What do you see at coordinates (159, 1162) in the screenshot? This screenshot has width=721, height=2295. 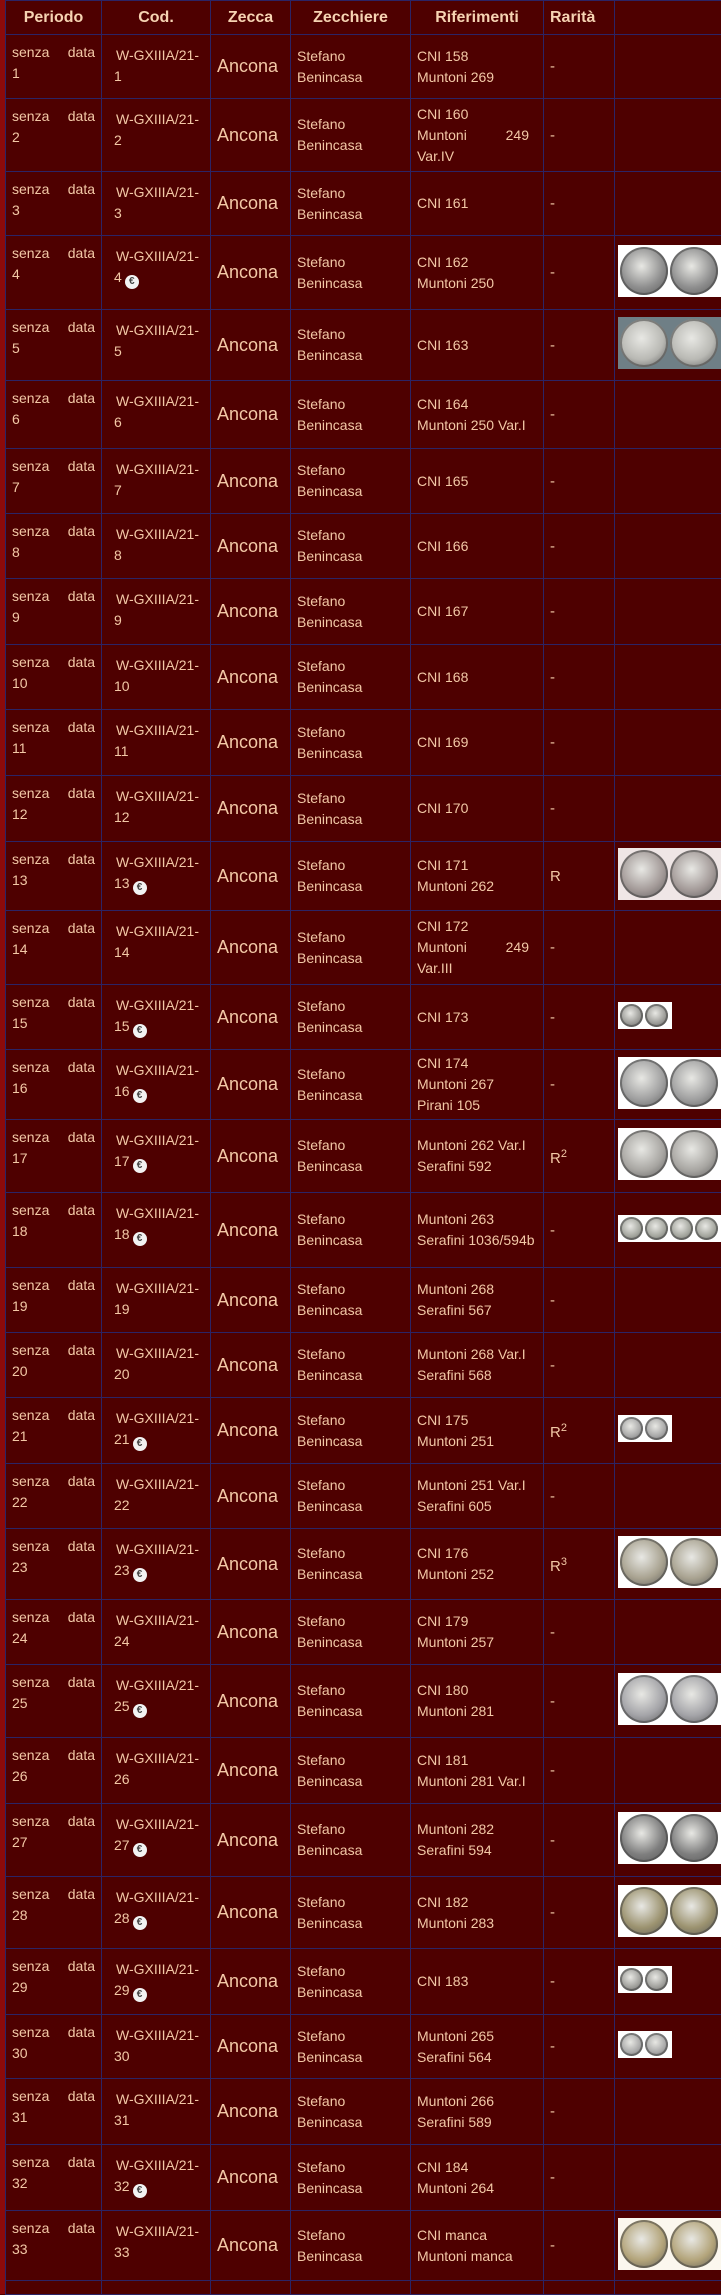 I see `cod-number-line: 17€` at bounding box center [159, 1162].